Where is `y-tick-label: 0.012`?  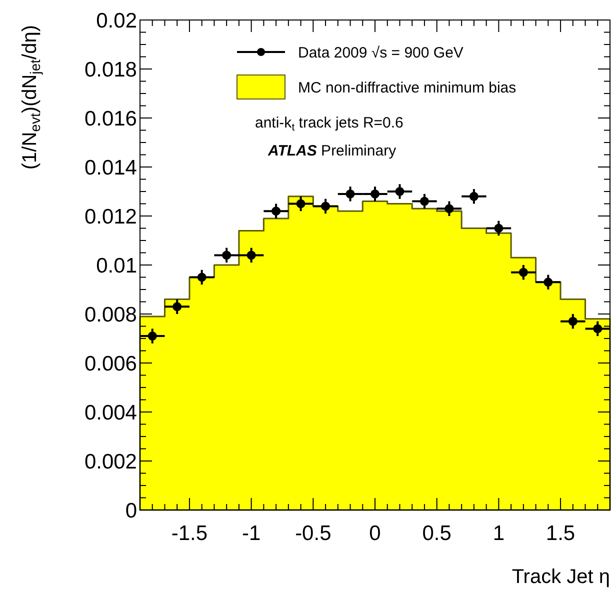 y-tick-label: 0.012 is located at coordinates (110, 216).